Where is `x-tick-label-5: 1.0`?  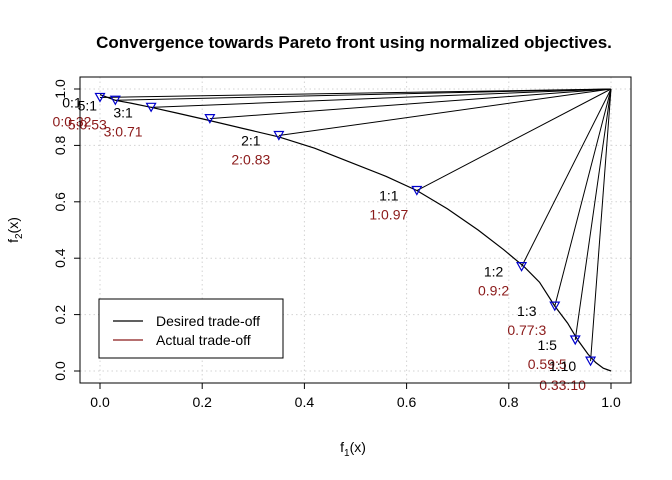
x-tick-label-5: 1.0 is located at coordinates (611, 402).